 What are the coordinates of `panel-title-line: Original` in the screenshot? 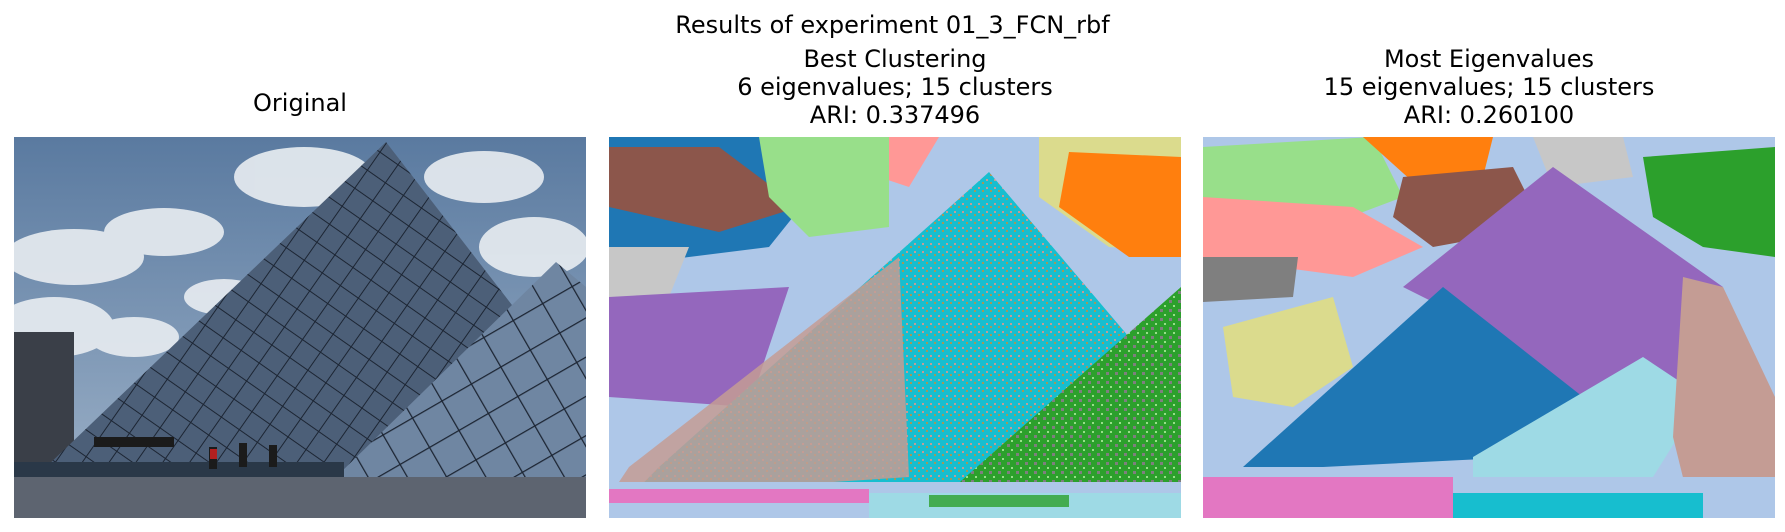 It's located at (300, 103).